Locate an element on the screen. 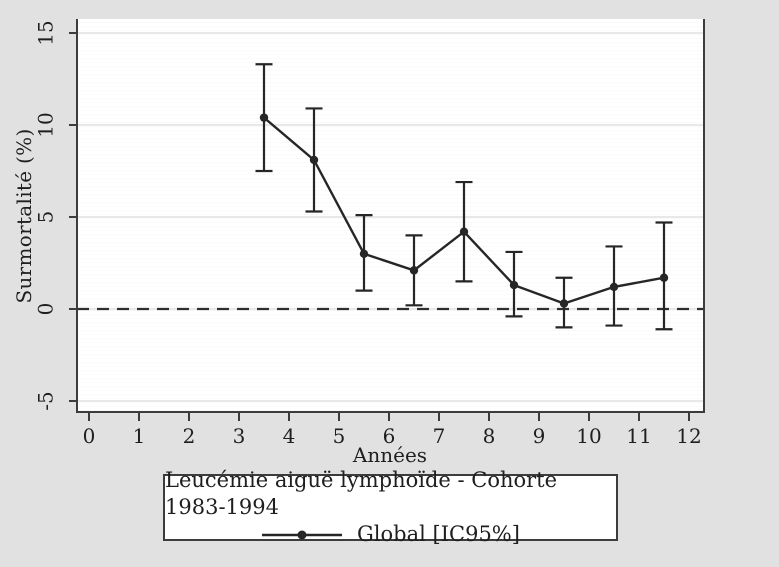  y-tick-label: 5 is located at coordinates (46, 217).